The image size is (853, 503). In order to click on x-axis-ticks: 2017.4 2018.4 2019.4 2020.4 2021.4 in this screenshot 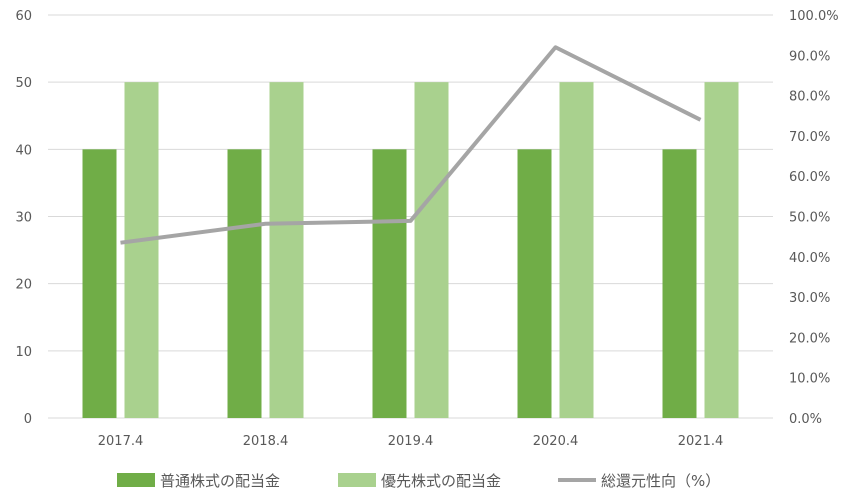, I will do `click(411, 441)`.